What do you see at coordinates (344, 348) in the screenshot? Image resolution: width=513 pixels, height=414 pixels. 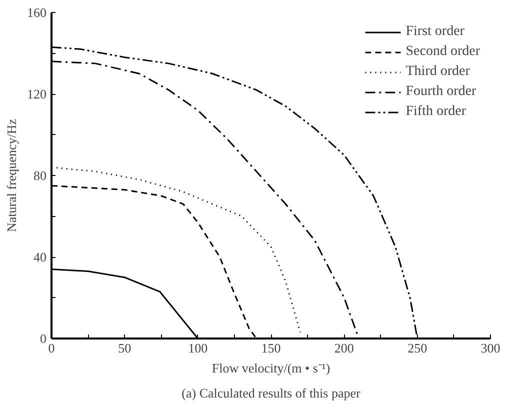 I see `x-tick-label: 200` at bounding box center [344, 348].